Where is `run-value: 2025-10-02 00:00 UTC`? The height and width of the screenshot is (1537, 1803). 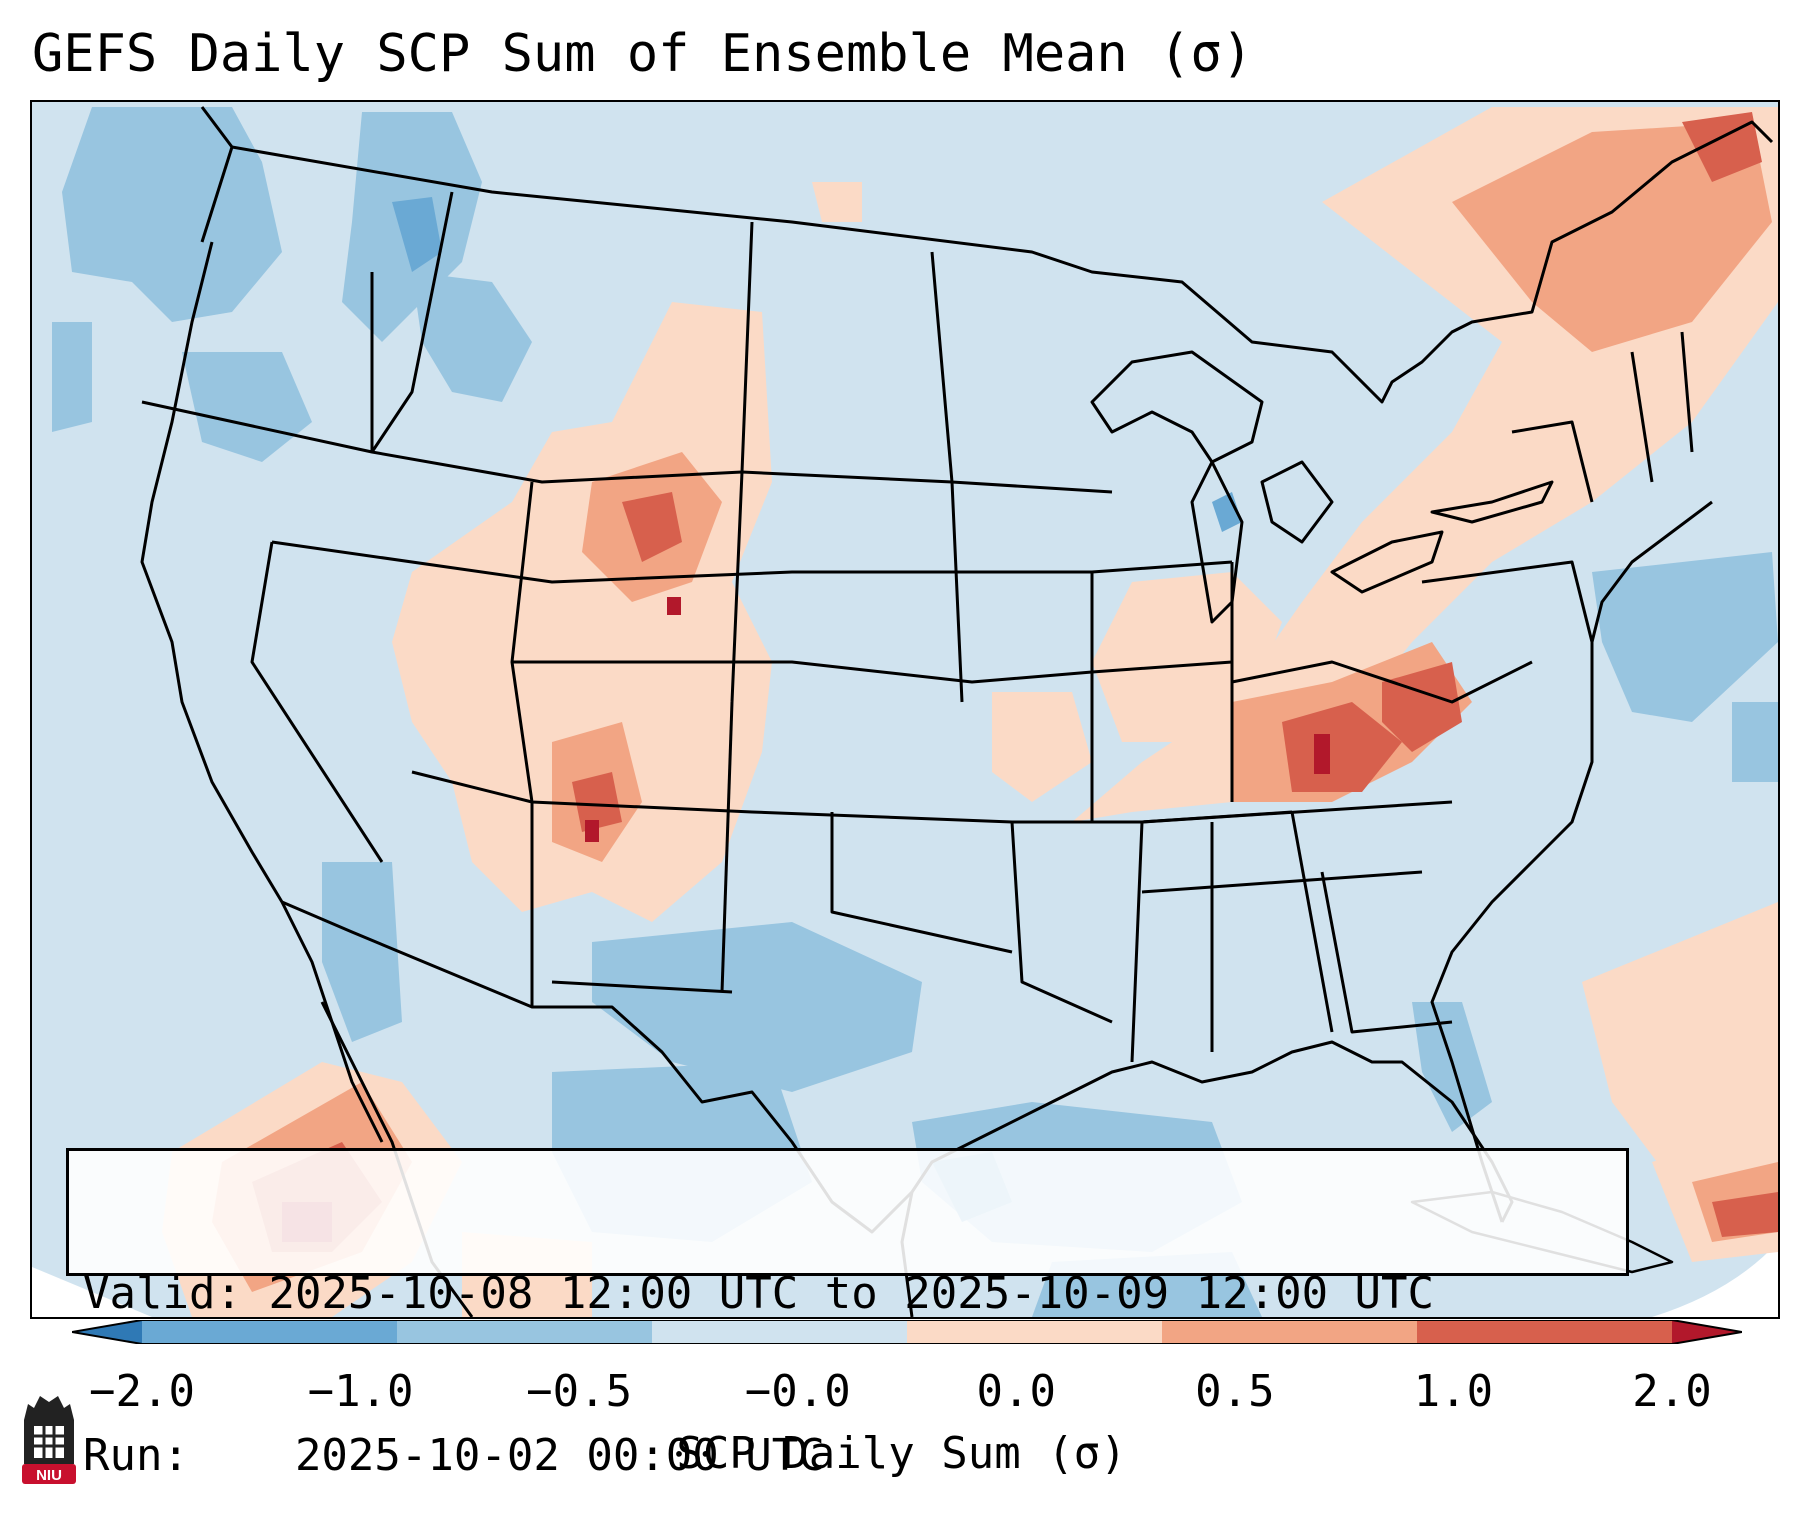
run-value: 2025-10-02 00:00 UTC is located at coordinates (559, 1455).